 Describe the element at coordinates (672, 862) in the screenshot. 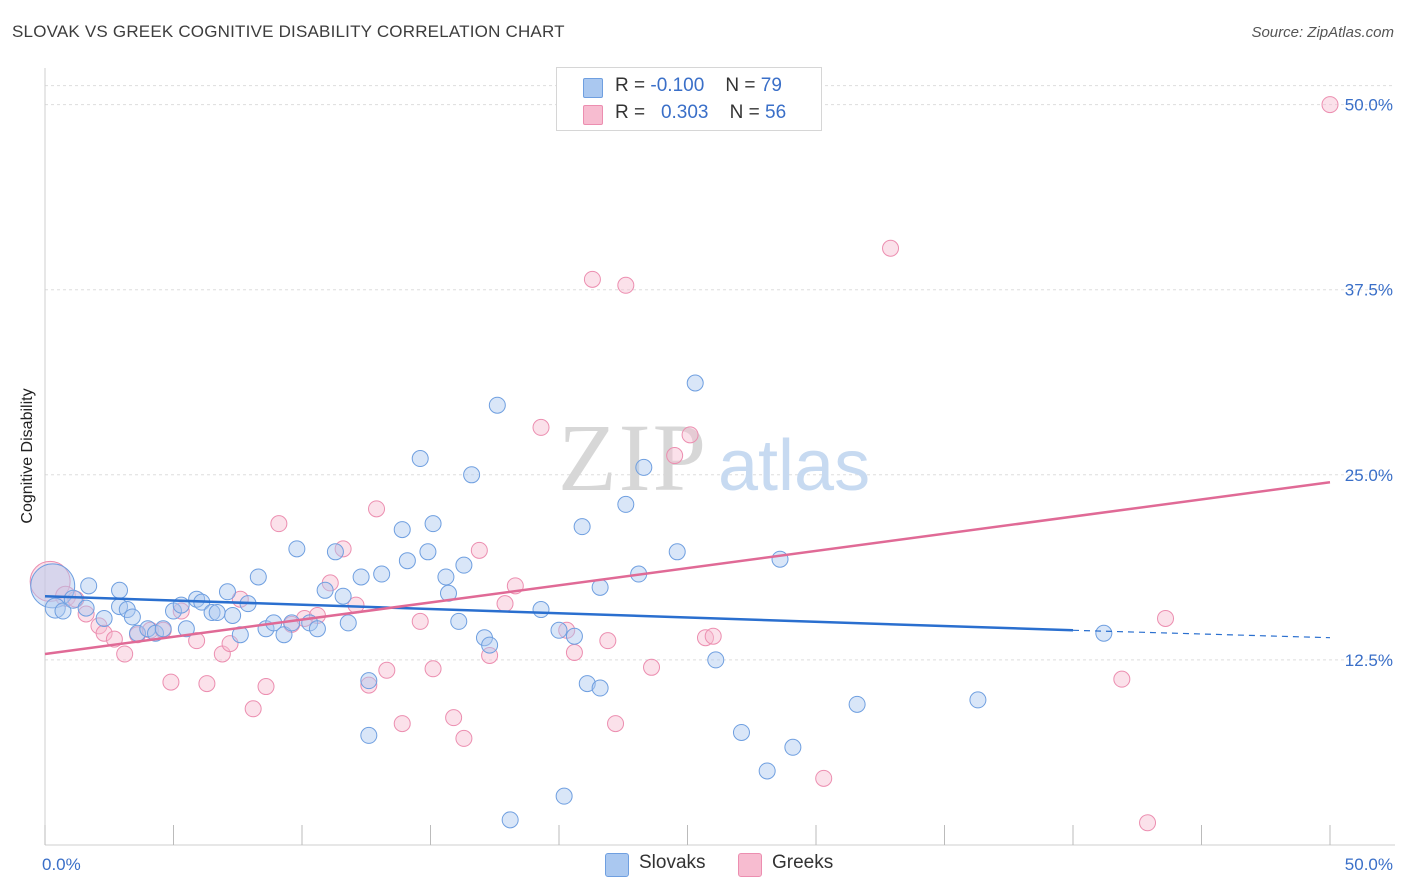

I see `slovaks-legend-label: Slovaks` at that location.